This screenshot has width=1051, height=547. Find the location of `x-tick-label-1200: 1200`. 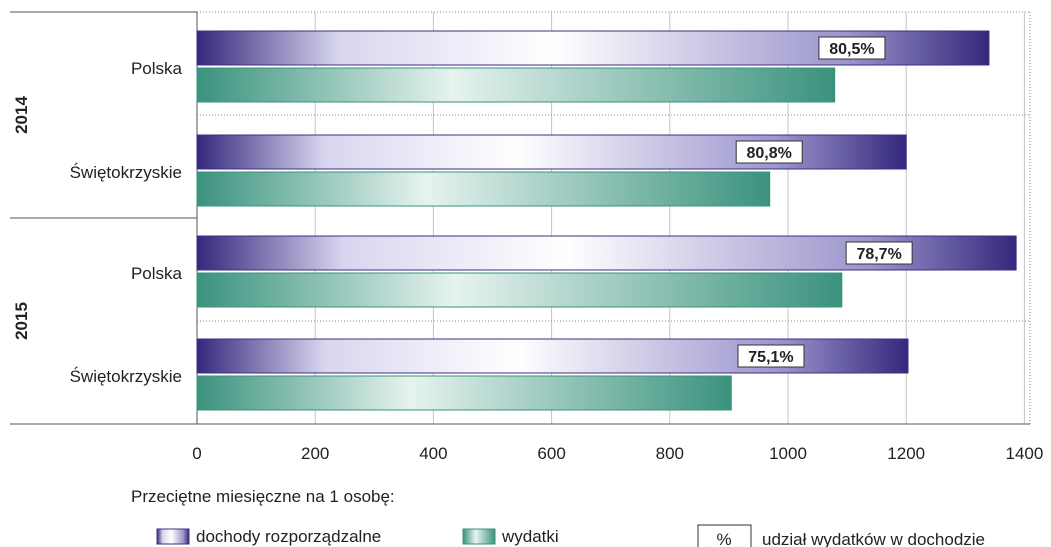

x-tick-label-1200: 1200 is located at coordinates (906, 453).